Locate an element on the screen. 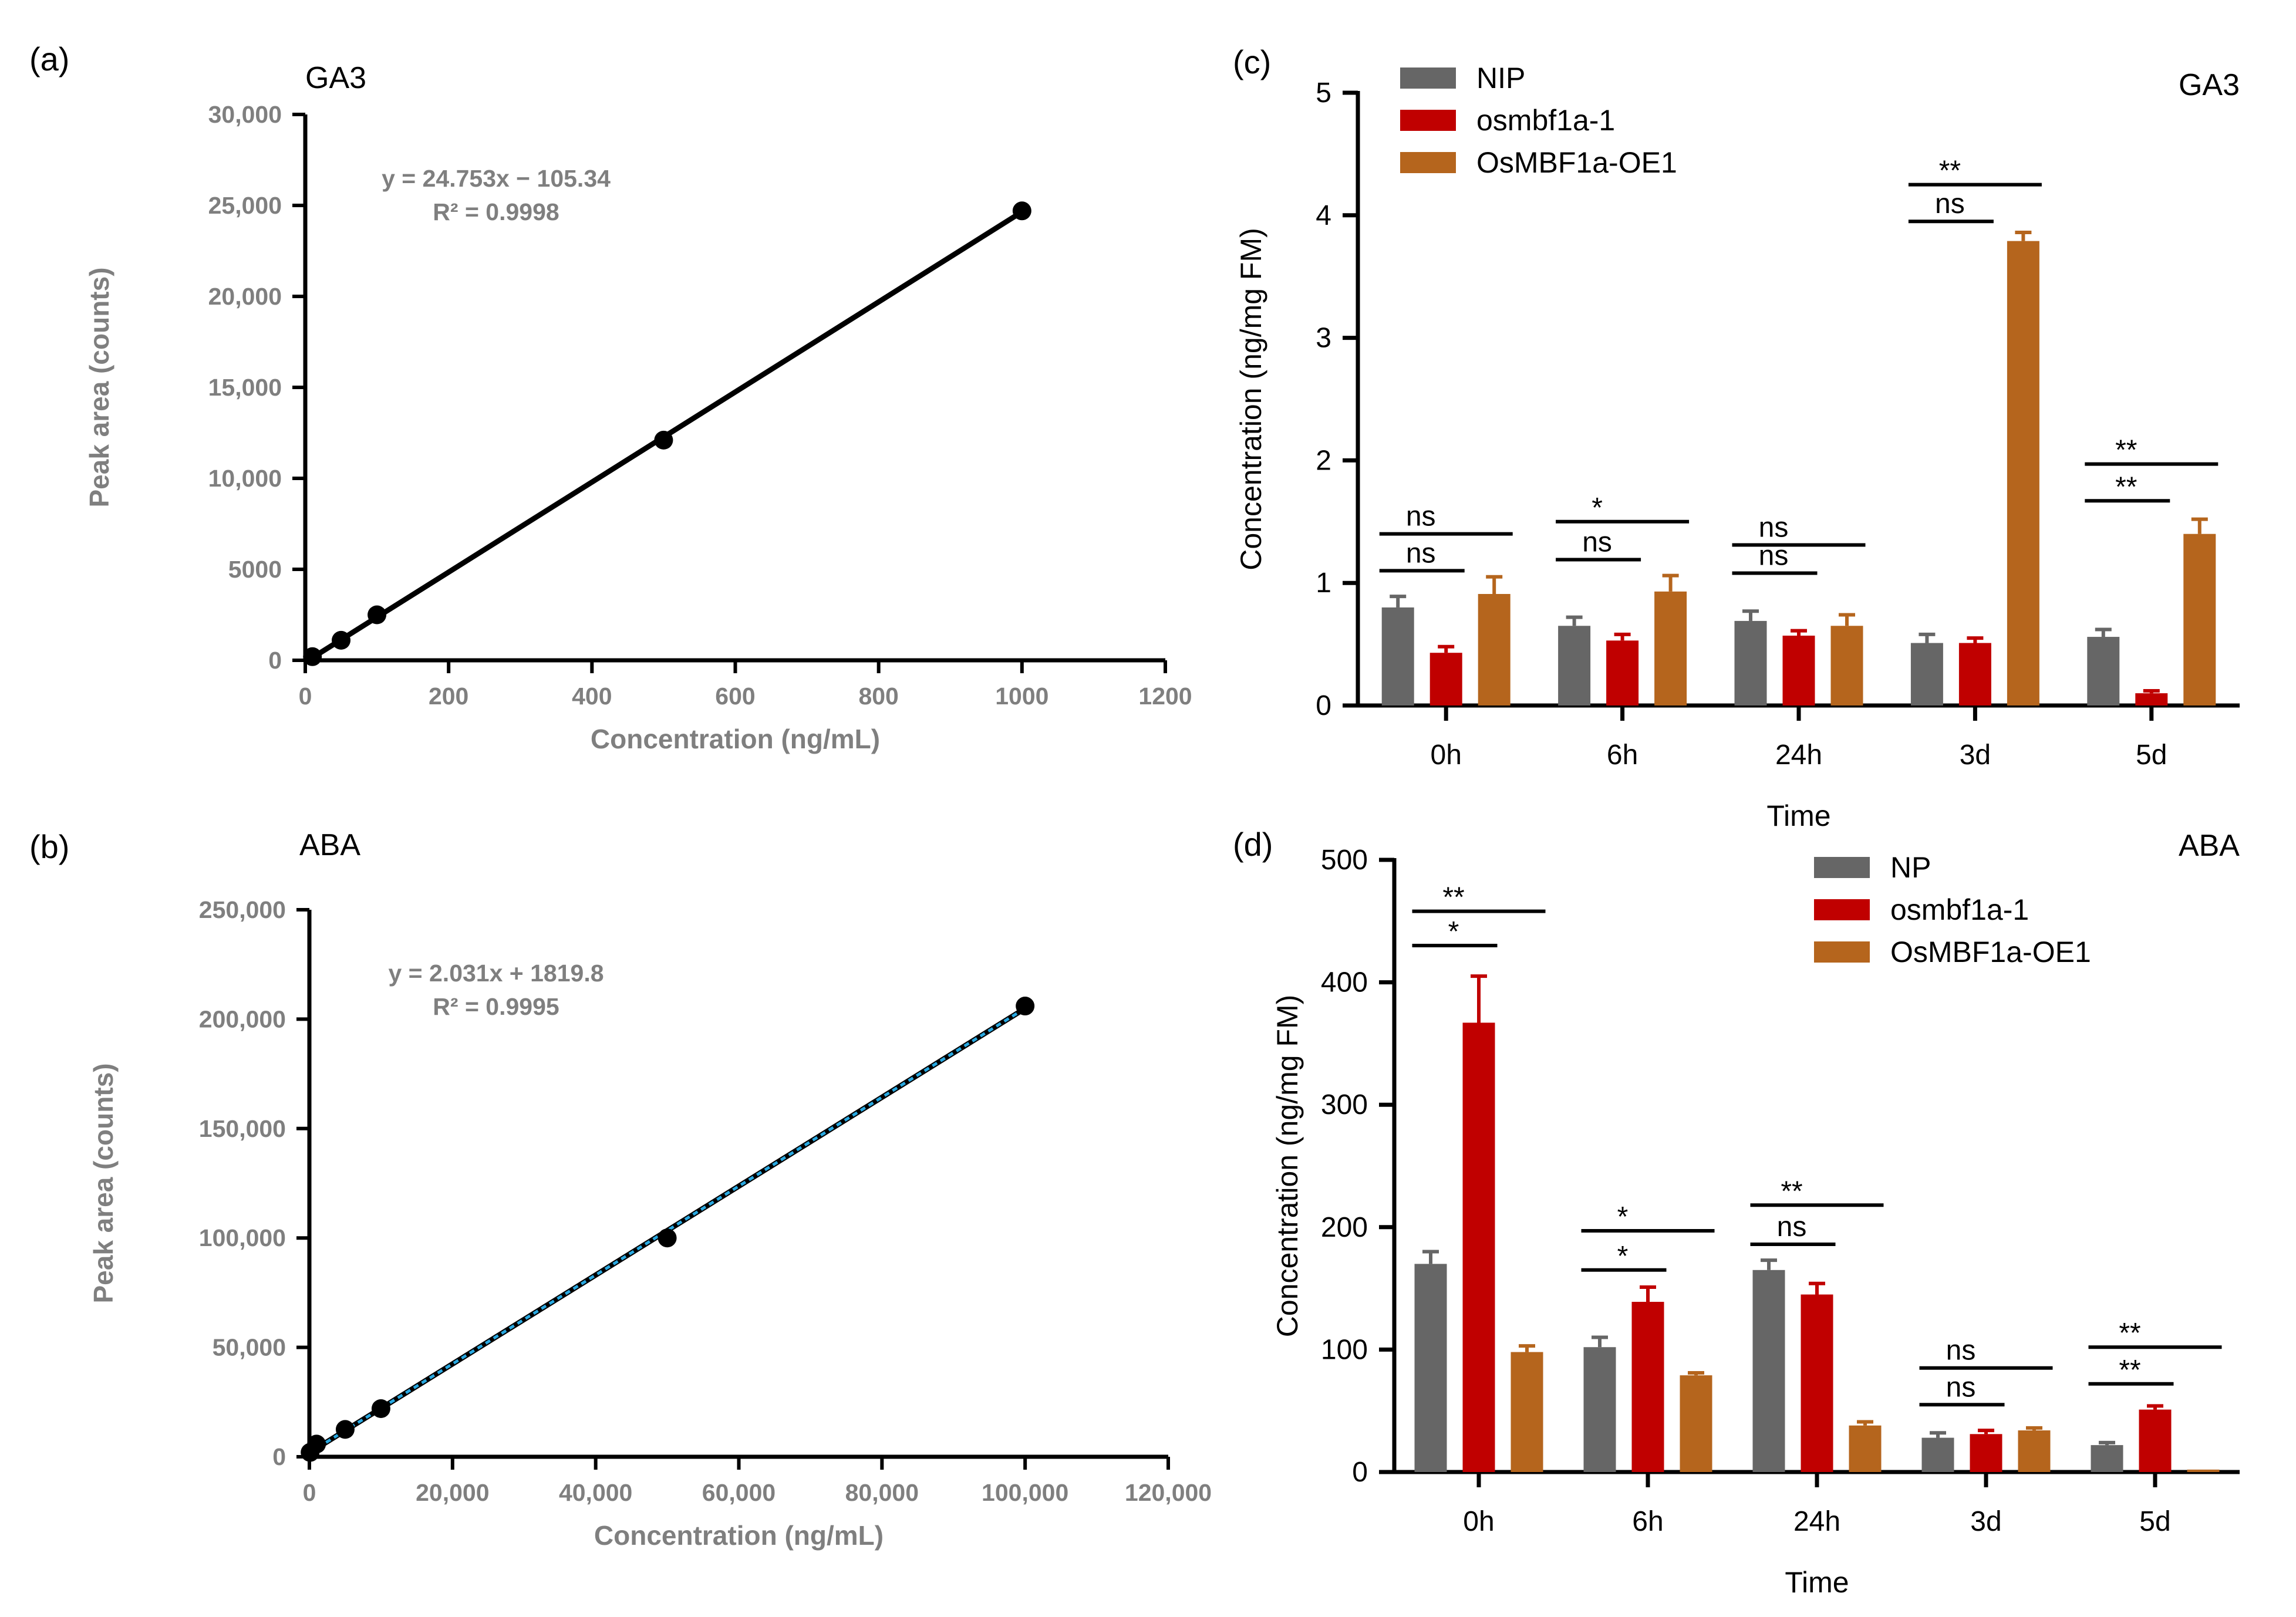 Image resolution: width=2296 pixels, height=1617 pixels. legend-label: NP is located at coordinates (1910, 867).